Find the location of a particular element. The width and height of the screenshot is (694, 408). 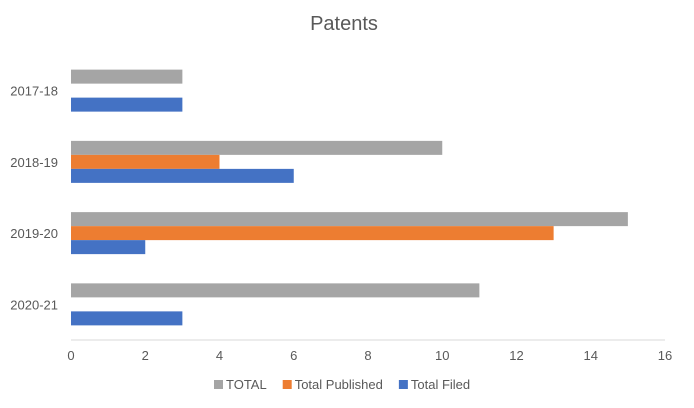

x-tick-label: 14 is located at coordinates (591, 355).